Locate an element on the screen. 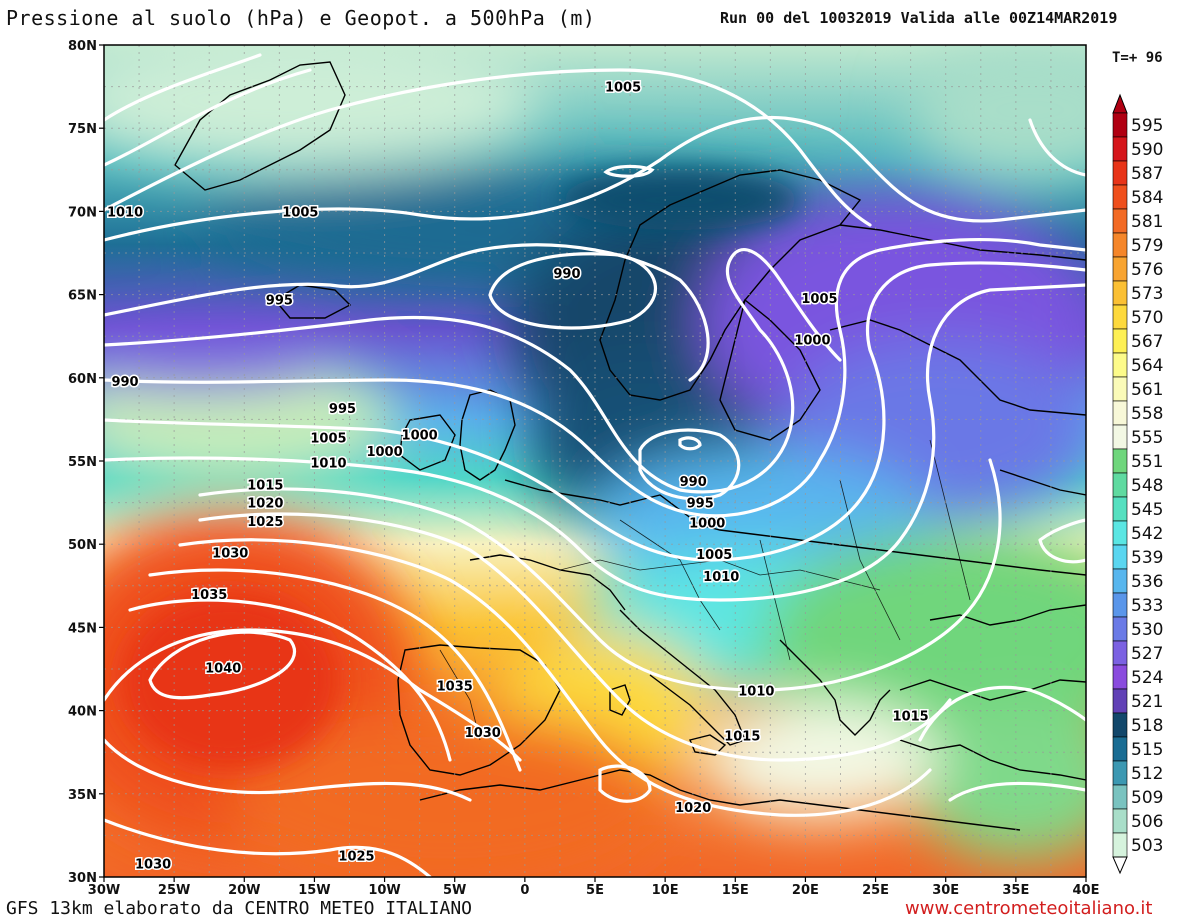  colorbar-label: 548 is located at coordinates (1147, 486).